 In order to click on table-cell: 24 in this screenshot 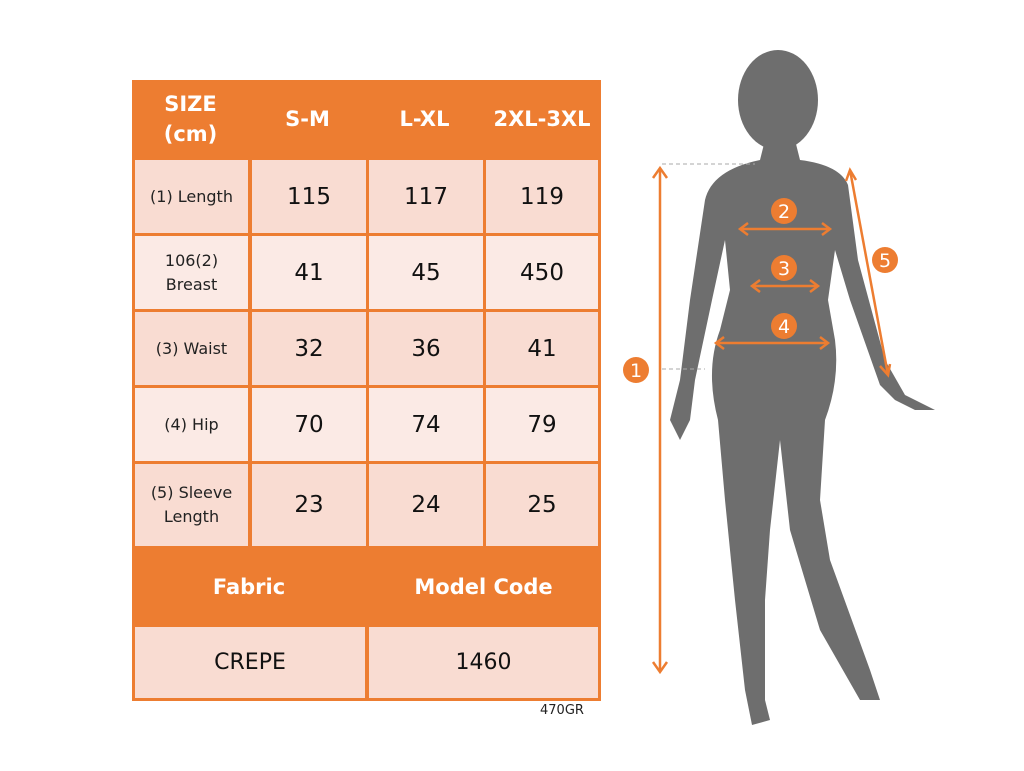, I will do `click(426, 505)`.